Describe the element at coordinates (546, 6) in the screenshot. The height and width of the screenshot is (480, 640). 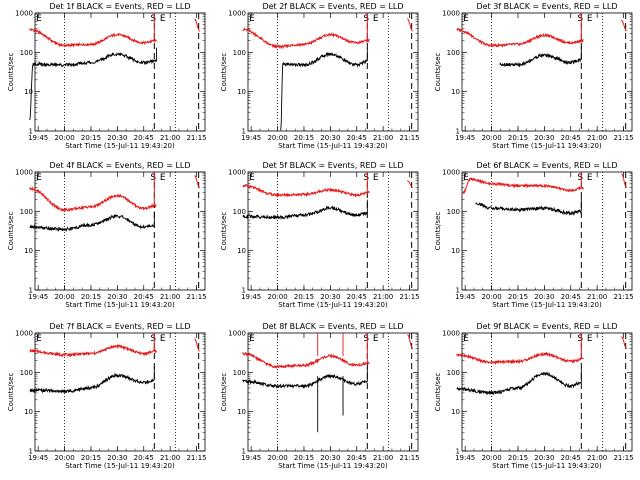
I see `panel-title: Det 3f BLACK = Events, RED = LLD` at that location.